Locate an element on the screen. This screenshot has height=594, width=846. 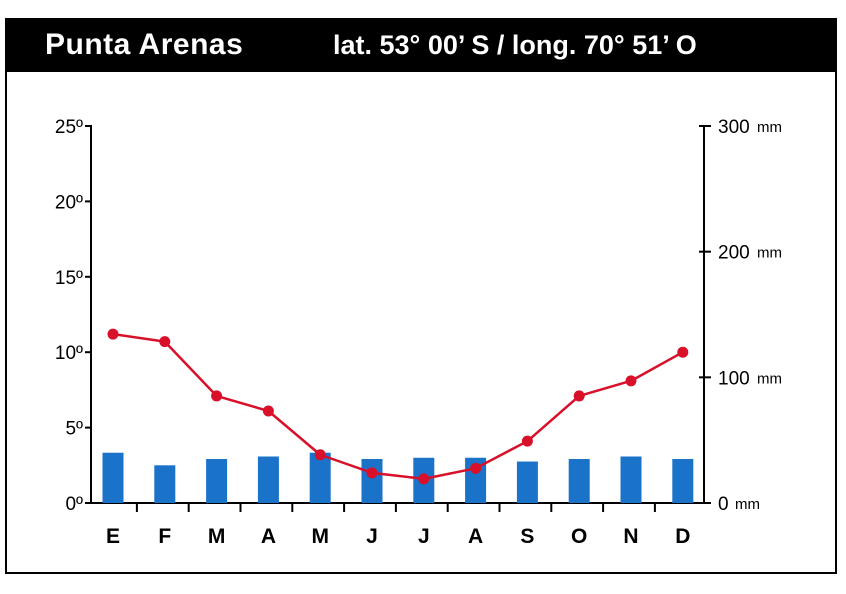
month-label: S is located at coordinates (527, 536).